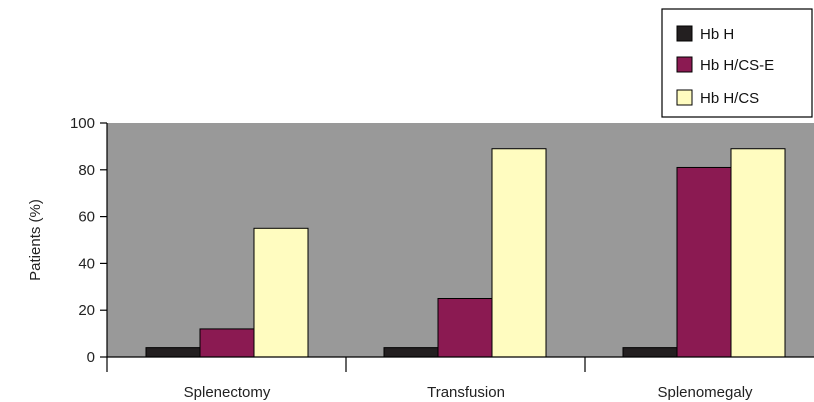 This screenshot has width=814, height=402. Describe the element at coordinates (86, 310) in the screenshot. I see `y-tick-label: 20` at that location.